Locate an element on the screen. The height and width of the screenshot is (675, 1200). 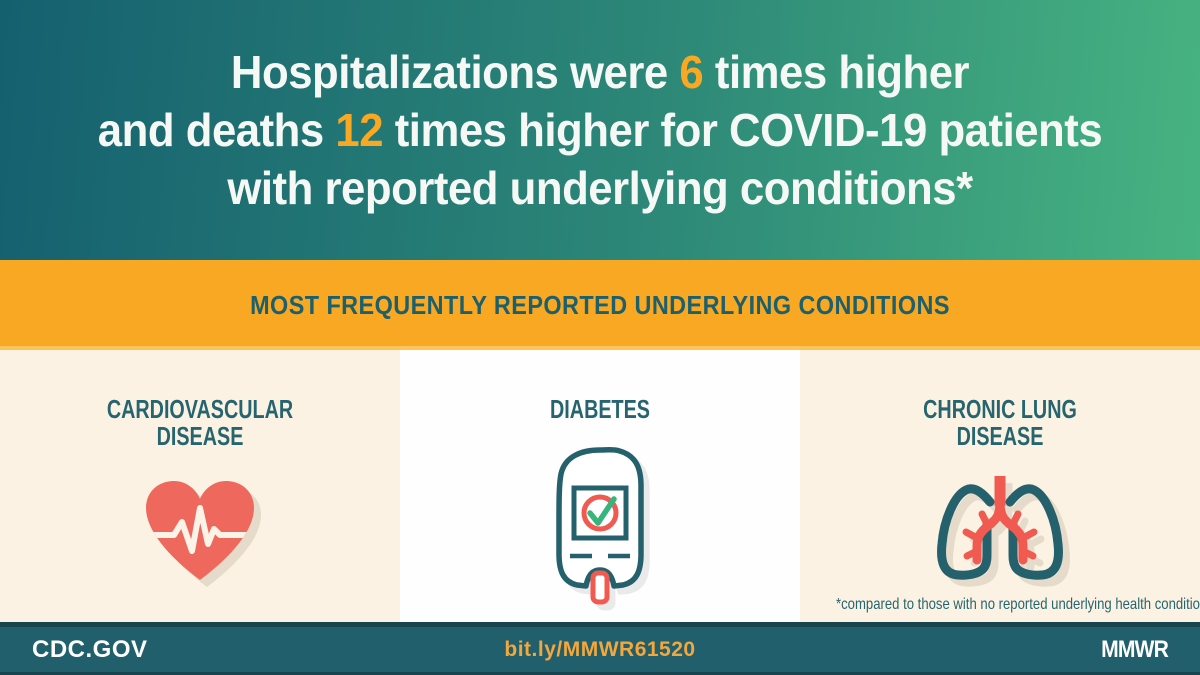
headline-text: times higher for COVID-19 patients is located at coordinates (743, 130).